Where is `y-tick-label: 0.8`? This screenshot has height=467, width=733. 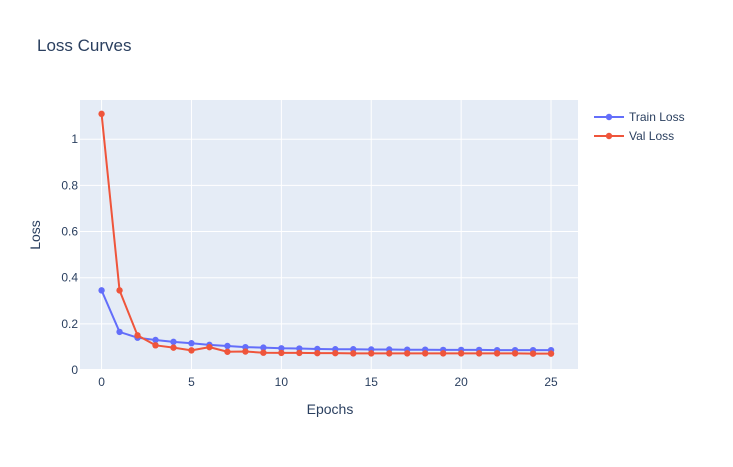 y-tick-label: 0.8 is located at coordinates (69, 185).